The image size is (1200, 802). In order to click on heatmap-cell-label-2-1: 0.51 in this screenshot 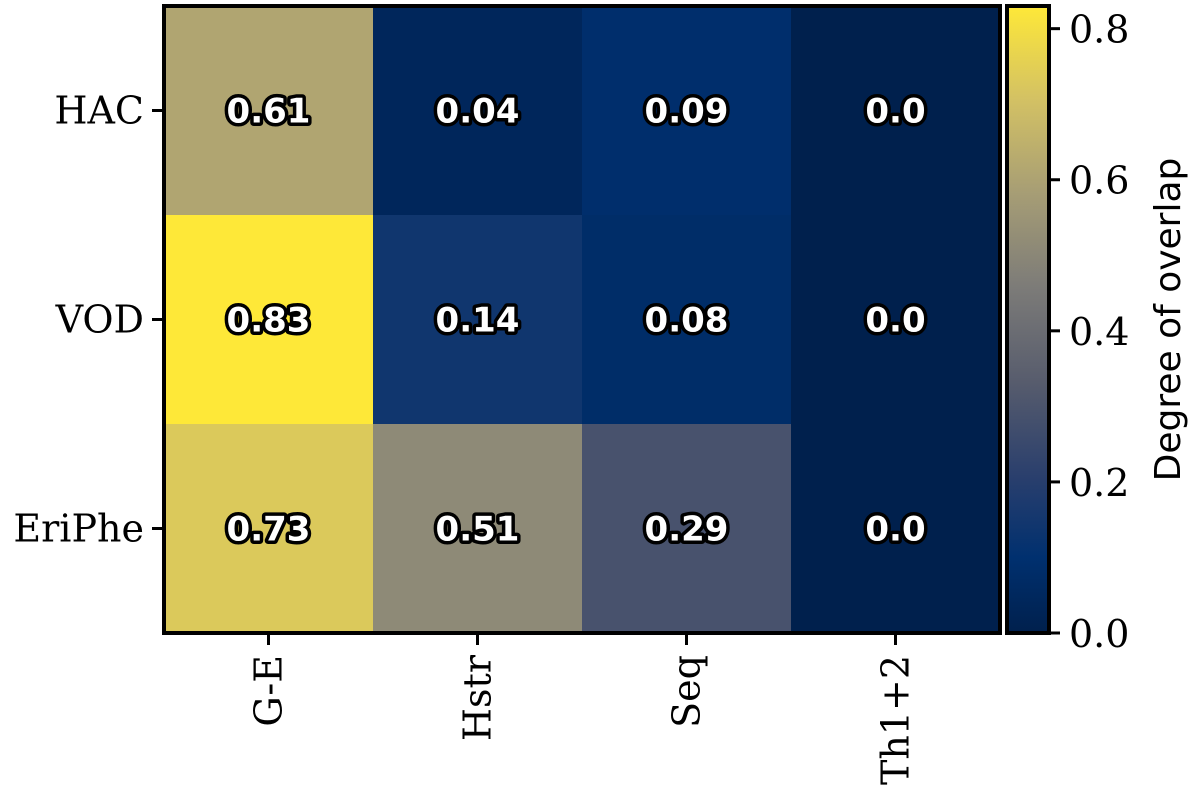, I will do `click(478, 530)`.